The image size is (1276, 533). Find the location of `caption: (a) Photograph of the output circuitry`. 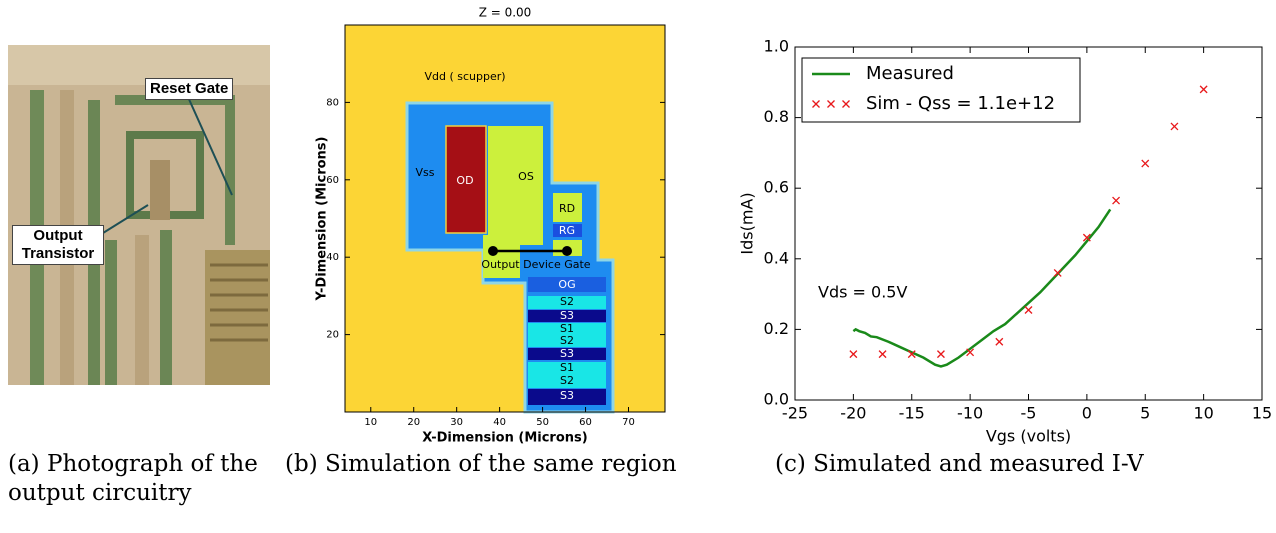

caption: (a) Photograph of the output circuitry is located at coordinates (133, 478).